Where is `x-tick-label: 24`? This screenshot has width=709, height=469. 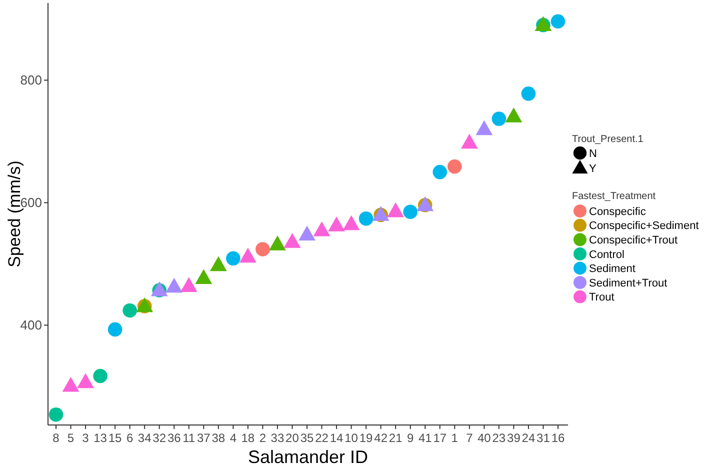 x-tick-label: 24 is located at coordinates (529, 438).